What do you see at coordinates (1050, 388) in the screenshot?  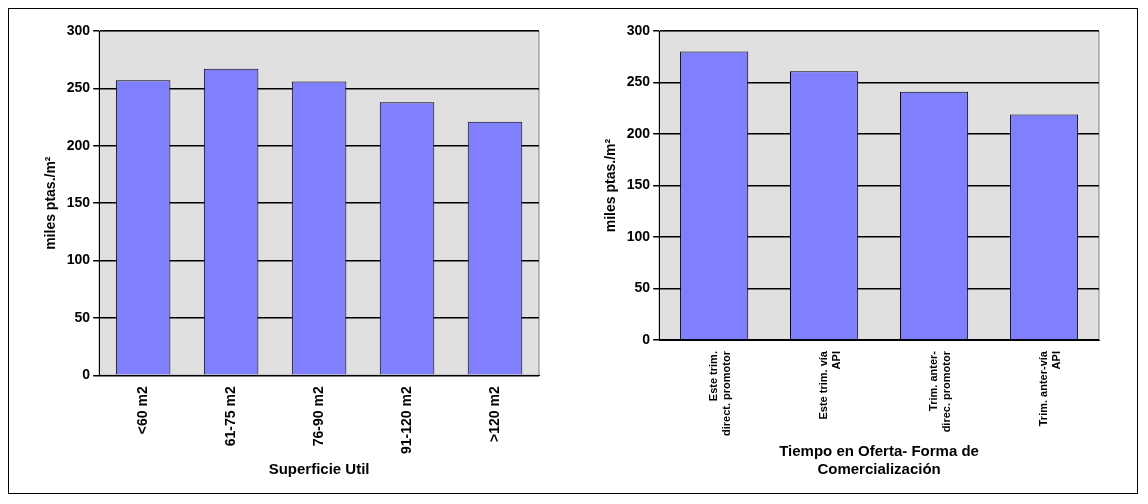 I see `x-tick-label: Trim. anter-vía API` at bounding box center [1050, 388].